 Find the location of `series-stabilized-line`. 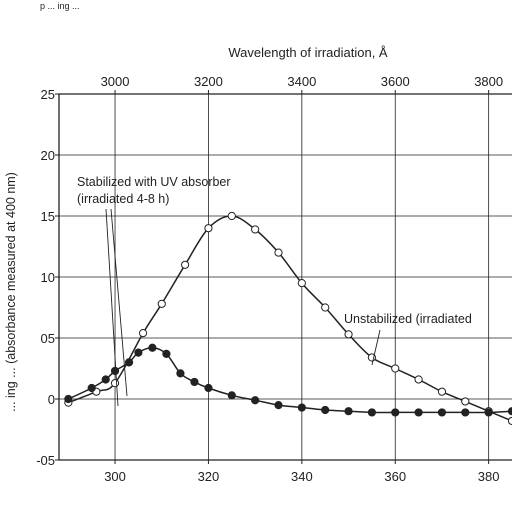

series-stabilized-line is located at coordinates (289, 380).